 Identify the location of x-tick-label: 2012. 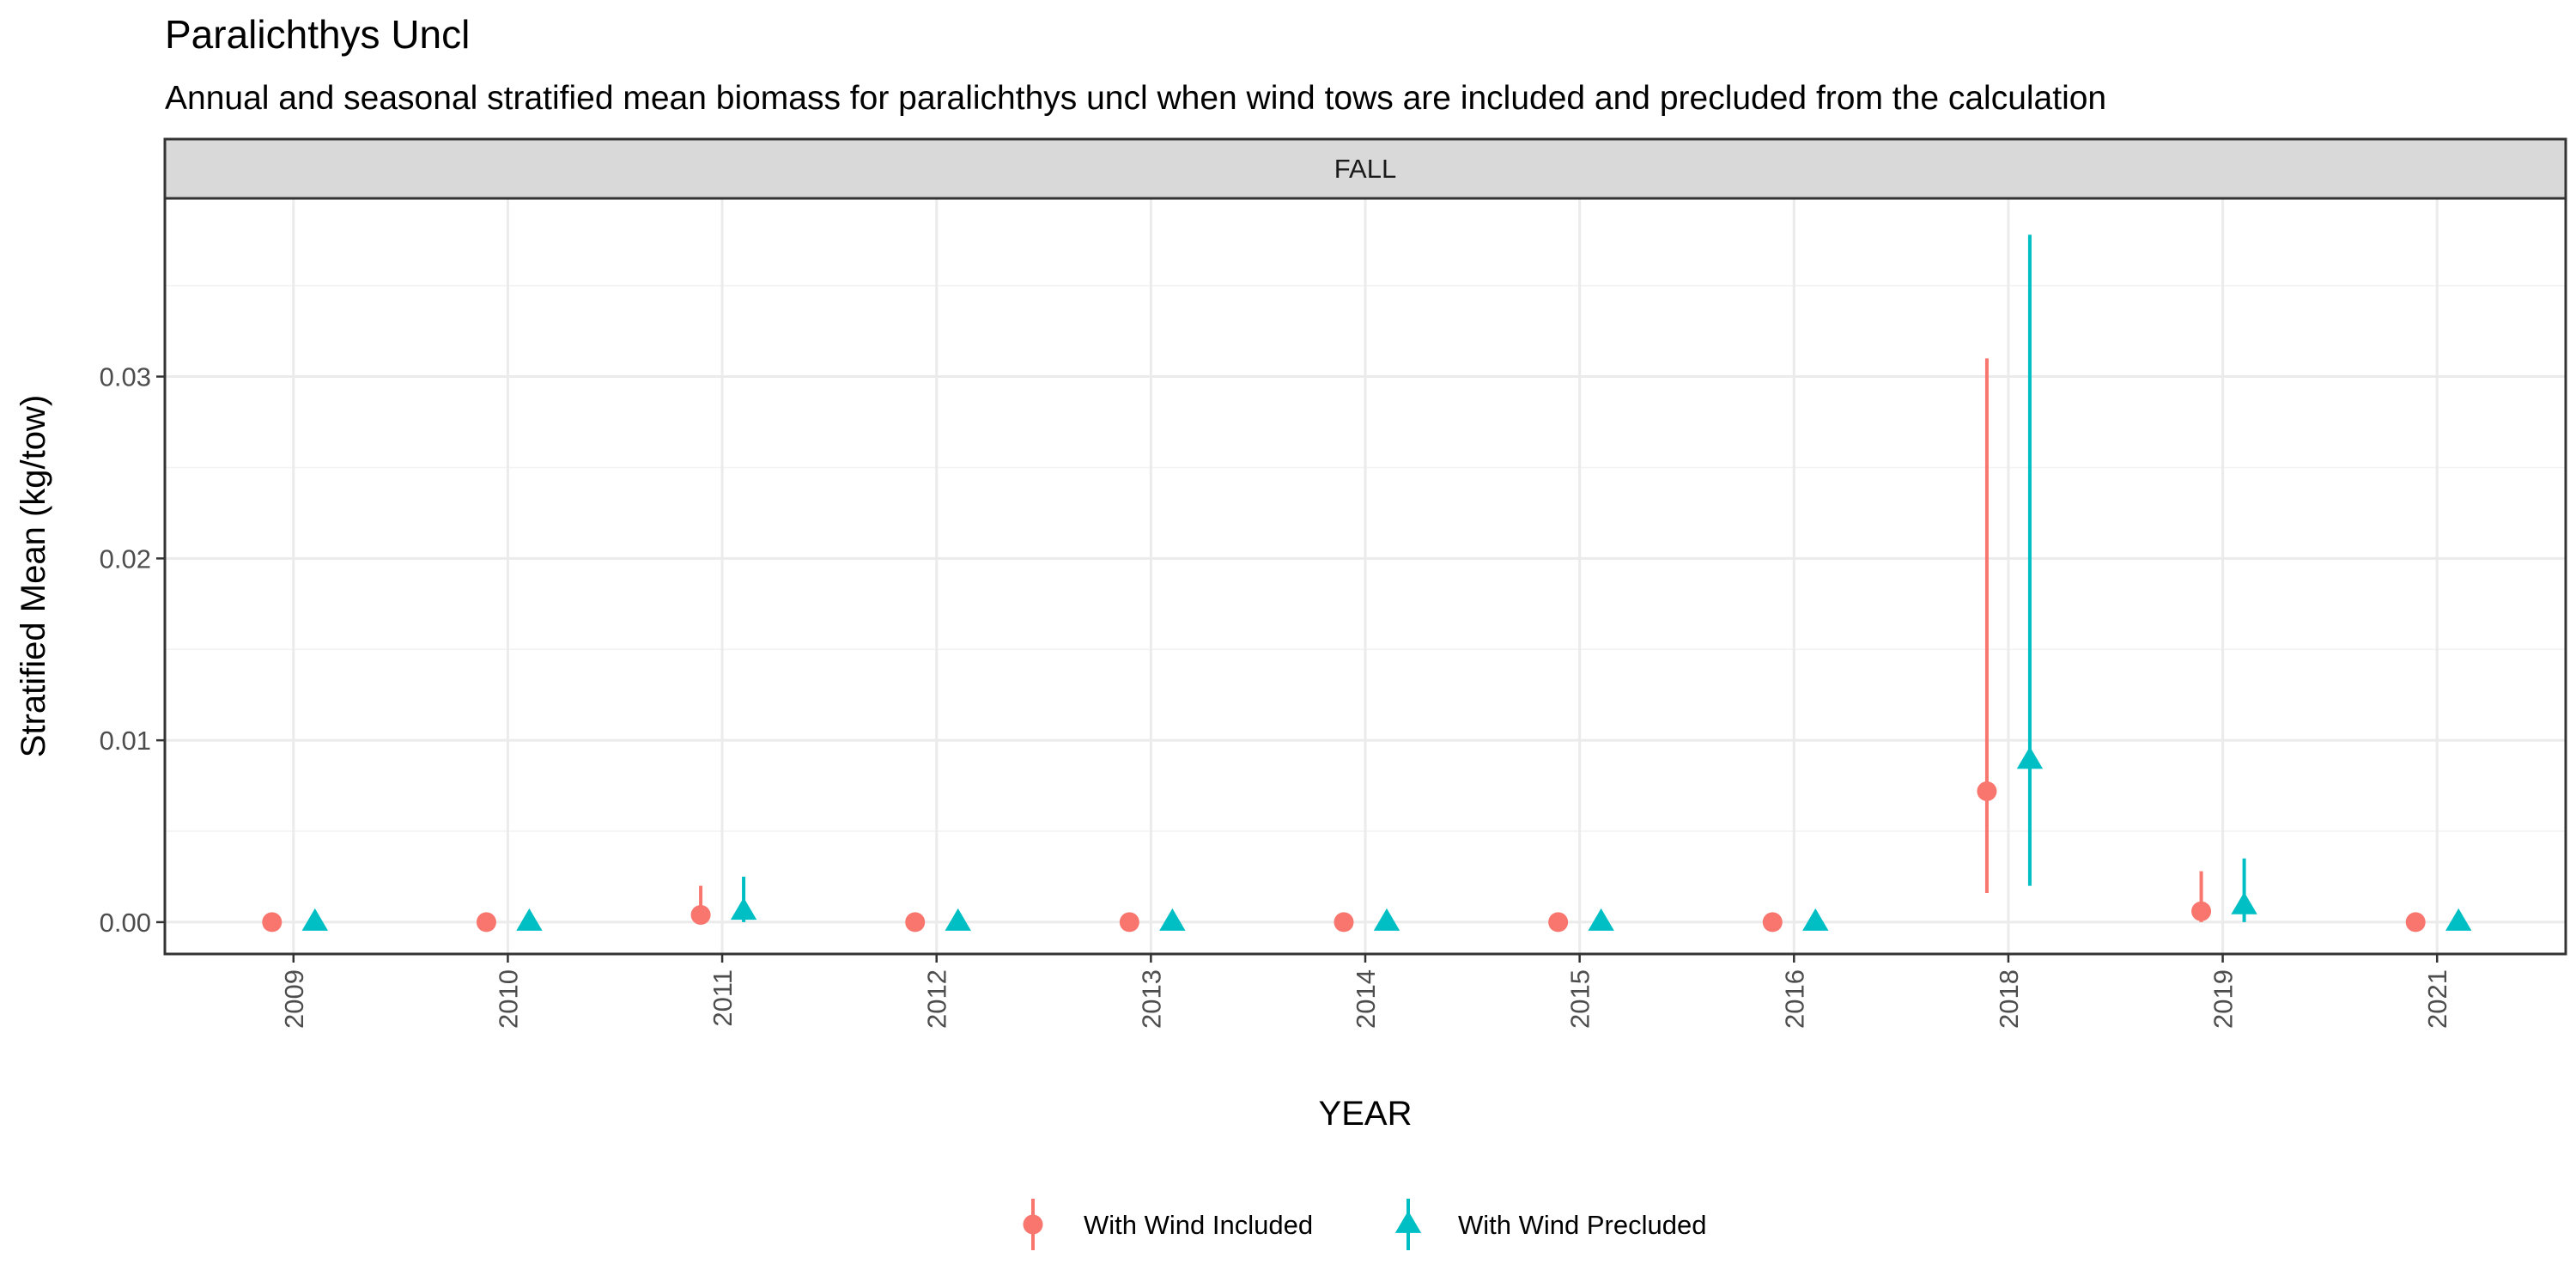
(937, 999).